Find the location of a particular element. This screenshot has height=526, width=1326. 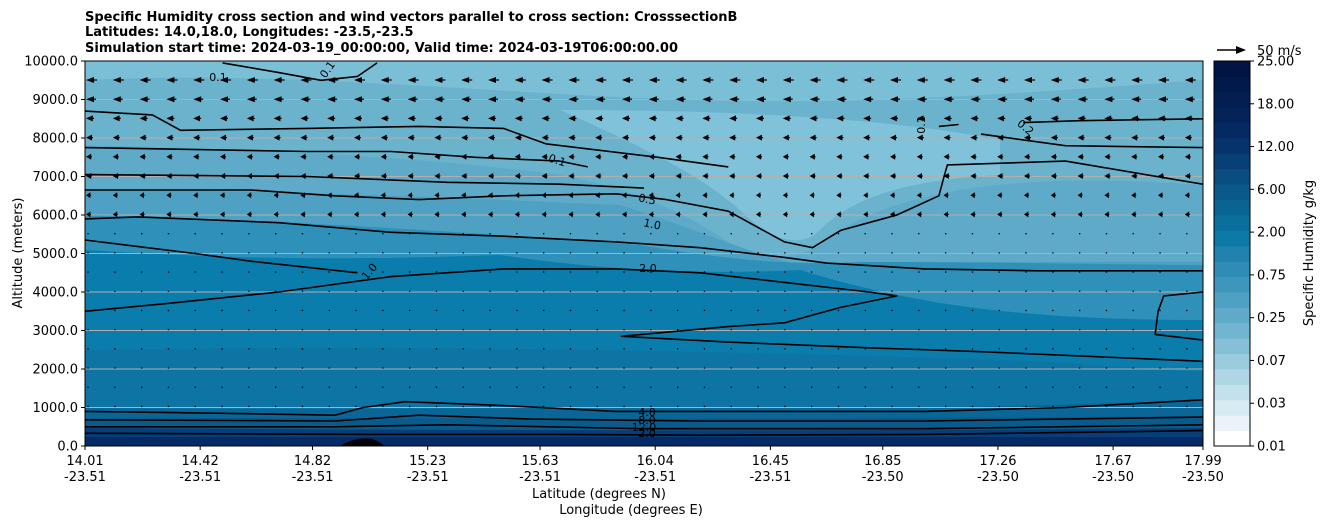

y-tick-label: 8000.0 is located at coordinates (56, 139).